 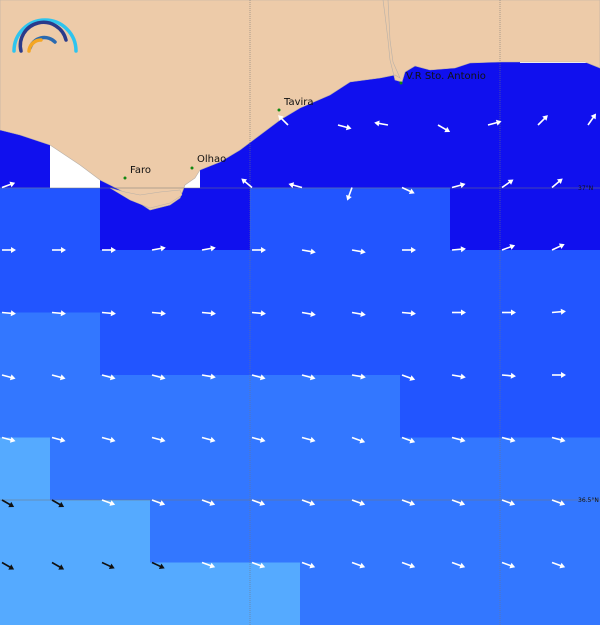 I want to click on city-marker-olhao, so click(x=192, y=168).